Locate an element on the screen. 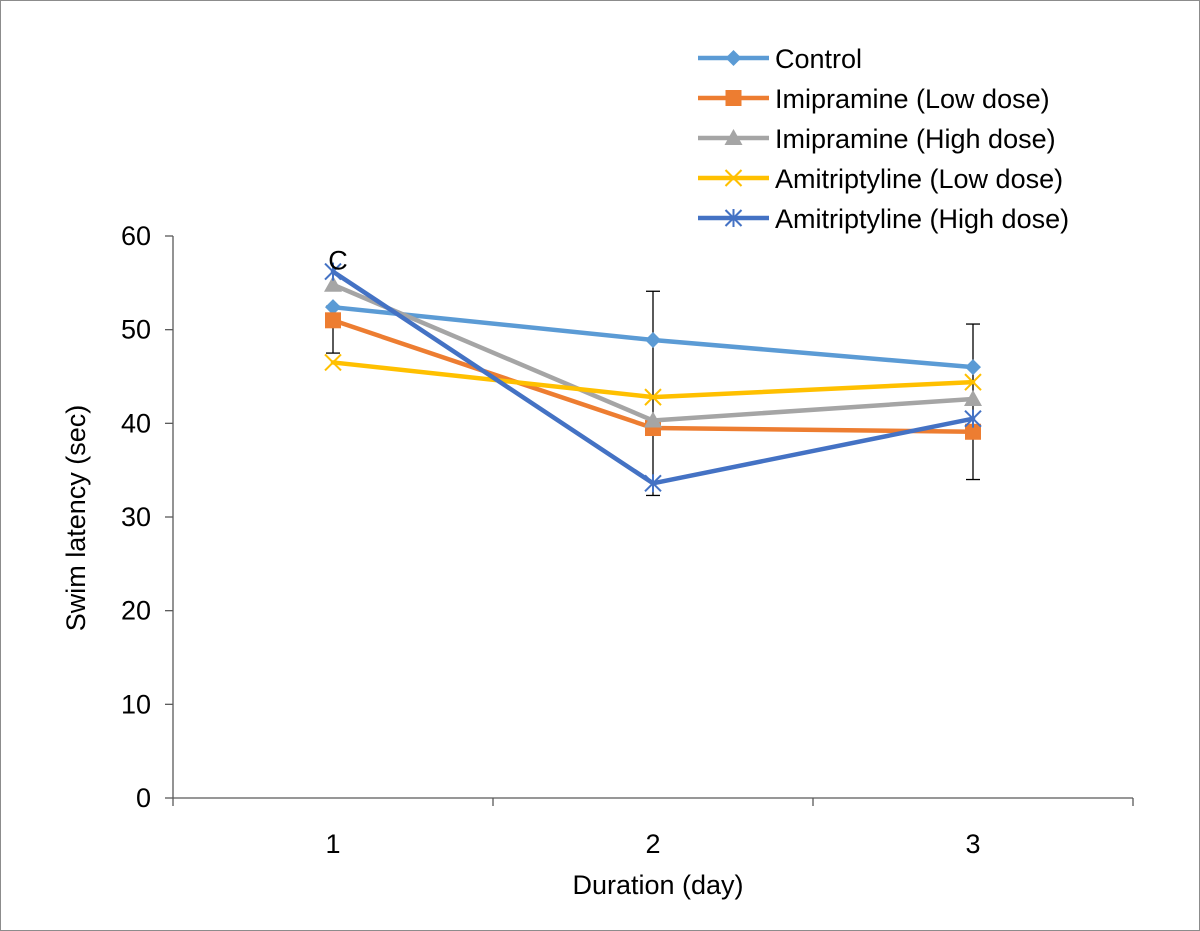  legend-label: Amitriptyline (Low dose) is located at coordinates (919, 179).